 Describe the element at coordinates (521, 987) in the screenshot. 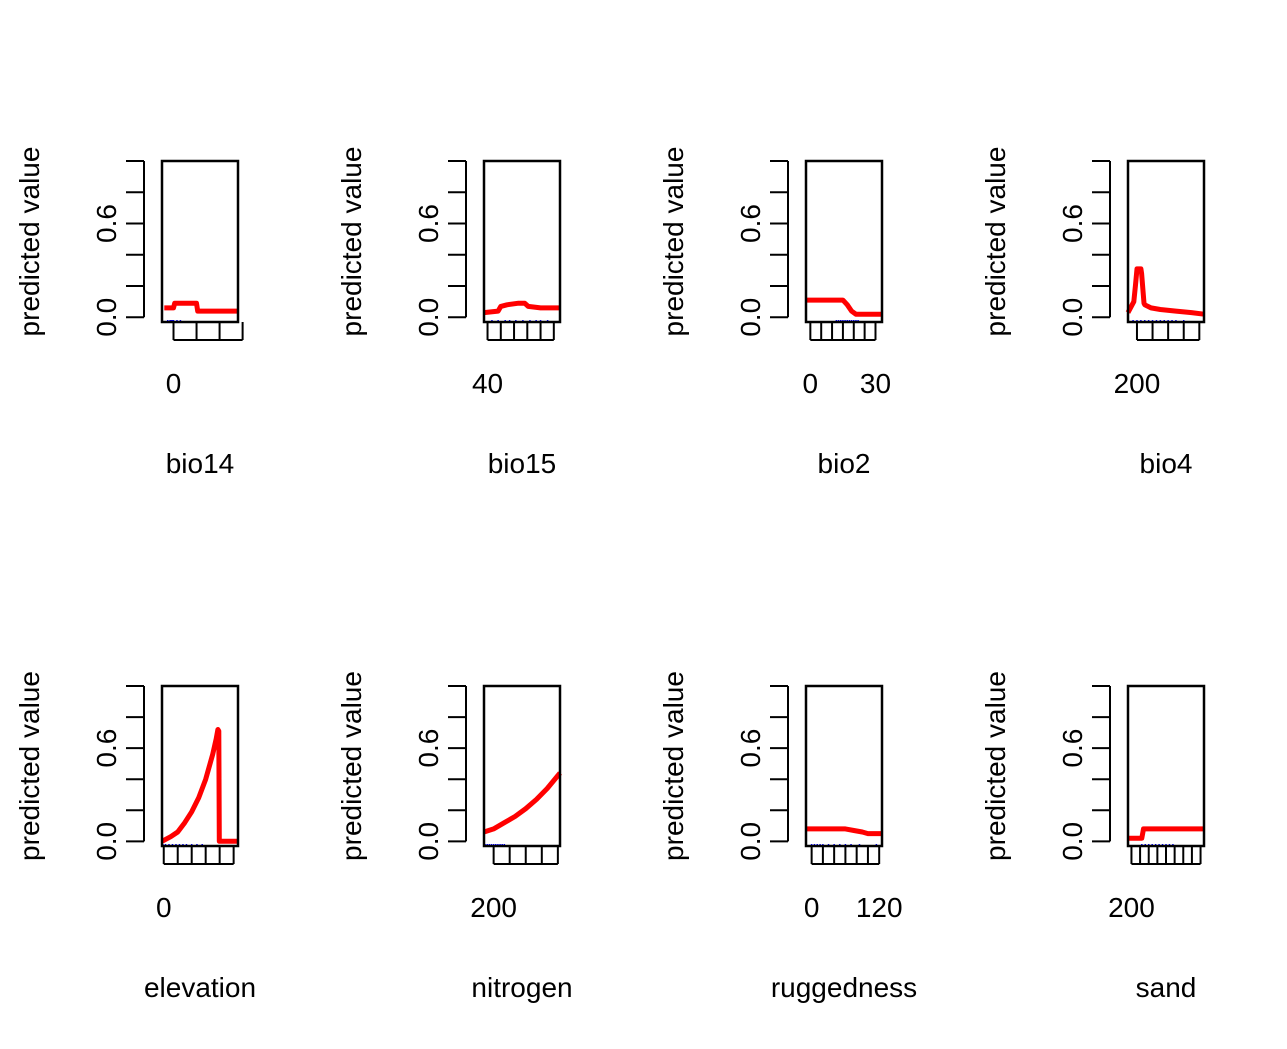

I see `x-axis-title: nitrogen` at that location.